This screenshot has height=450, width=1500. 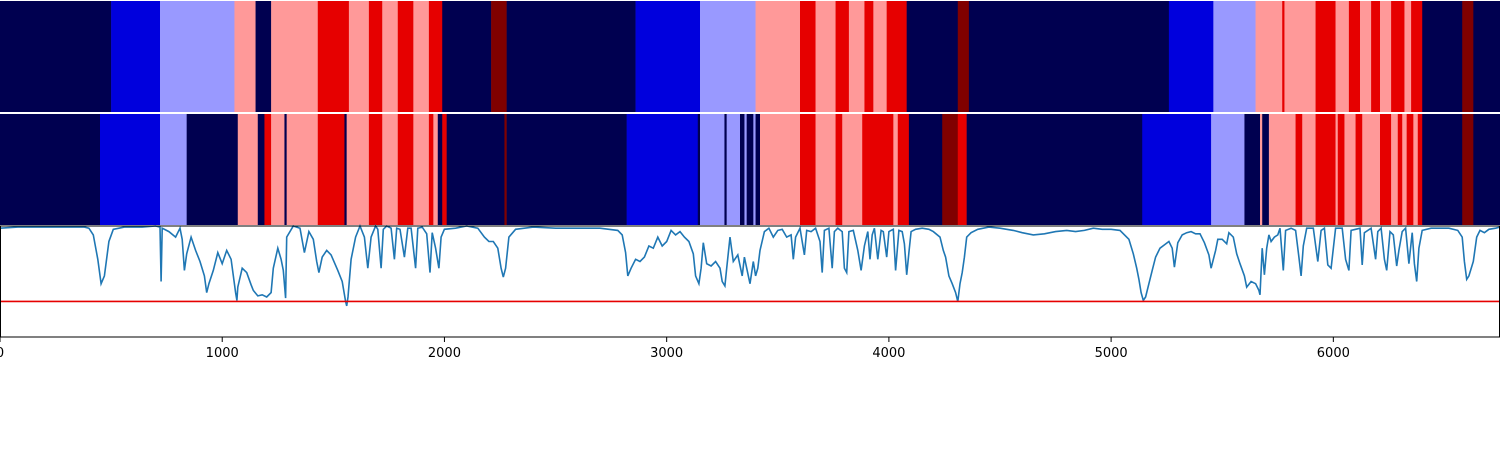 What do you see at coordinates (1333, 353) in the screenshot?
I see `x-tick-label: 6000` at bounding box center [1333, 353].